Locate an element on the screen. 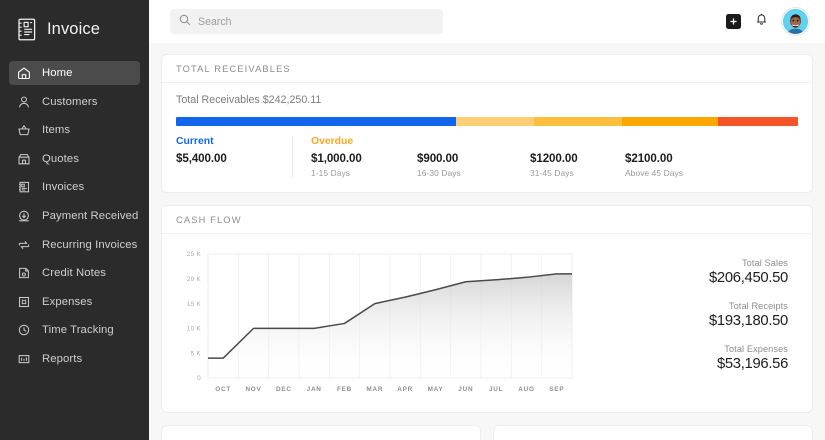  bell-icon is located at coordinates (761, 21).